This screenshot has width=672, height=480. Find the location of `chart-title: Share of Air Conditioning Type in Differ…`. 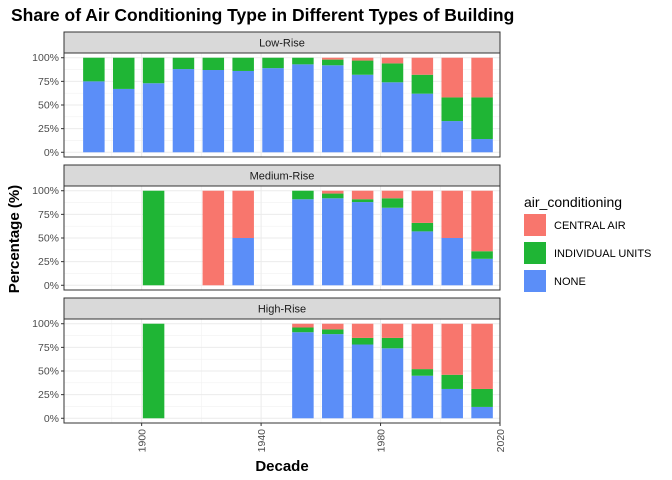

chart-title: Share of Air Conditioning Type in Differ… is located at coordinates (262, 15).